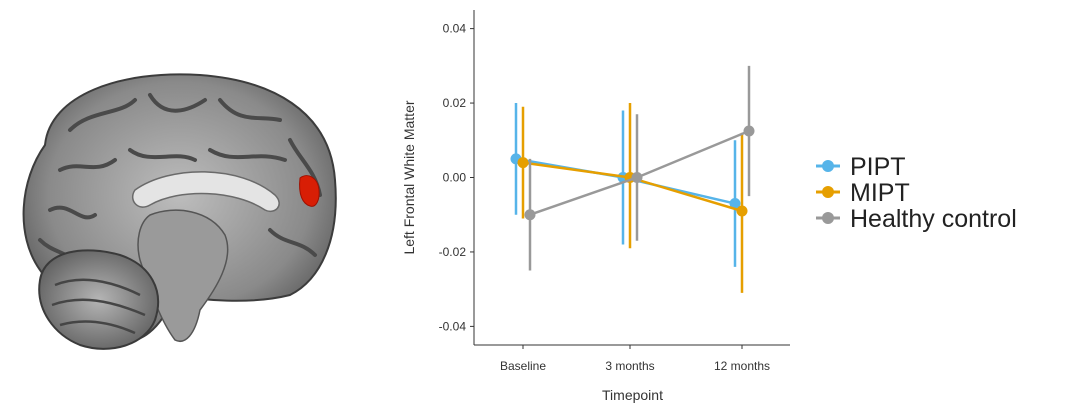 The width and height of the screenshot is (1080, 416). What do you see at coordinates (409, 177) in the screenshot?
I see `y-axis-title: Left Frontal White Matter` at bounding box center [409, 177].